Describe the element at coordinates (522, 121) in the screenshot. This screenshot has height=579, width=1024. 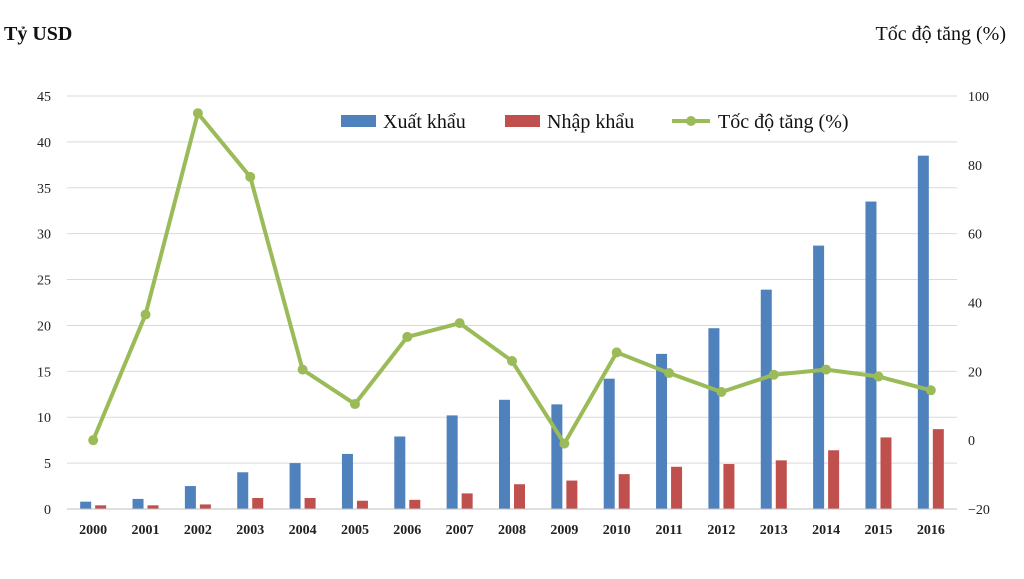
I see `legend-swatch-import` at that location.